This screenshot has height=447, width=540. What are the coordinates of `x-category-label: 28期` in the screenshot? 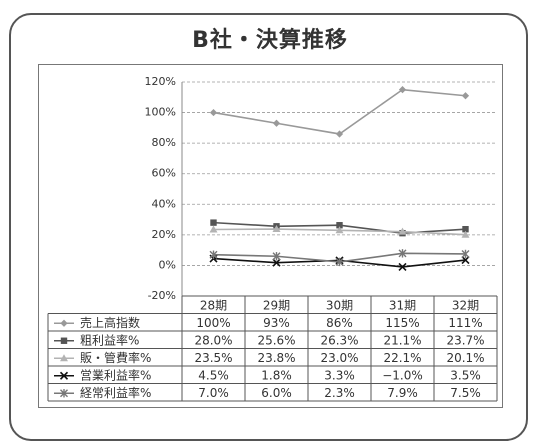 It's located at (213, 305).